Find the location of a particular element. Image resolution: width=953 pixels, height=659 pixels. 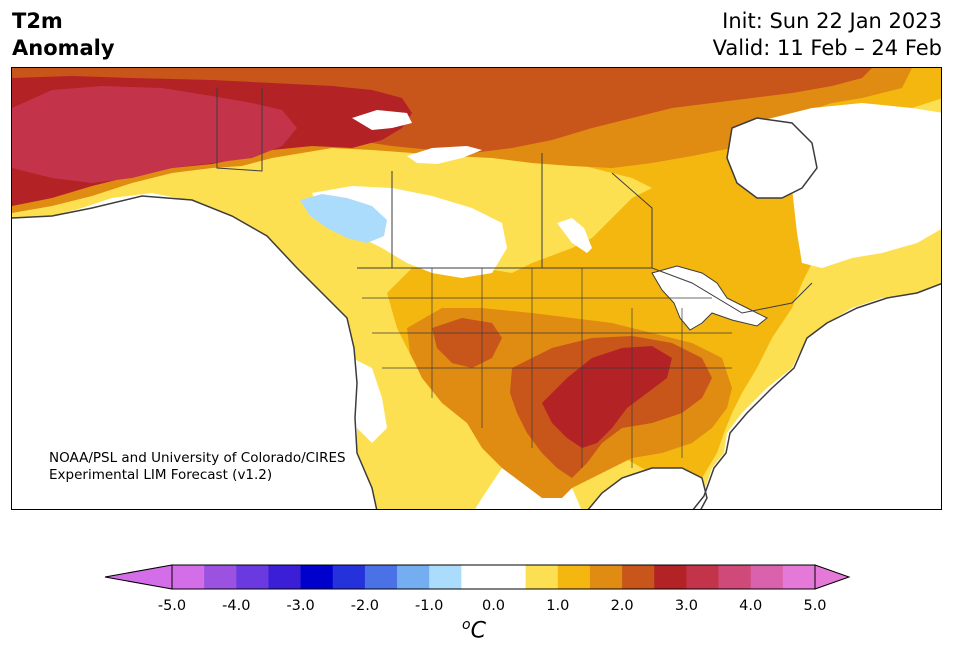

colorbar-over-arrow is located at coordinates (832, 577).